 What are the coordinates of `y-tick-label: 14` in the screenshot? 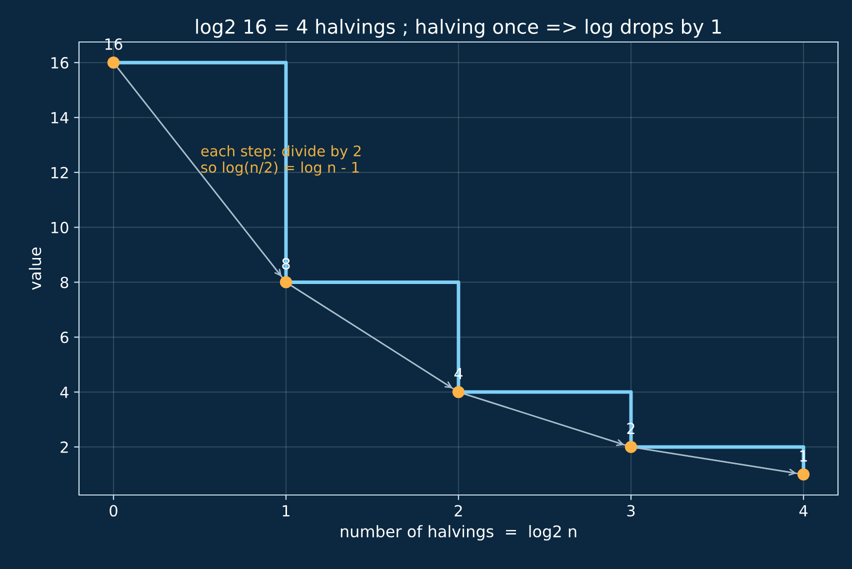 It's located at (60, 118).